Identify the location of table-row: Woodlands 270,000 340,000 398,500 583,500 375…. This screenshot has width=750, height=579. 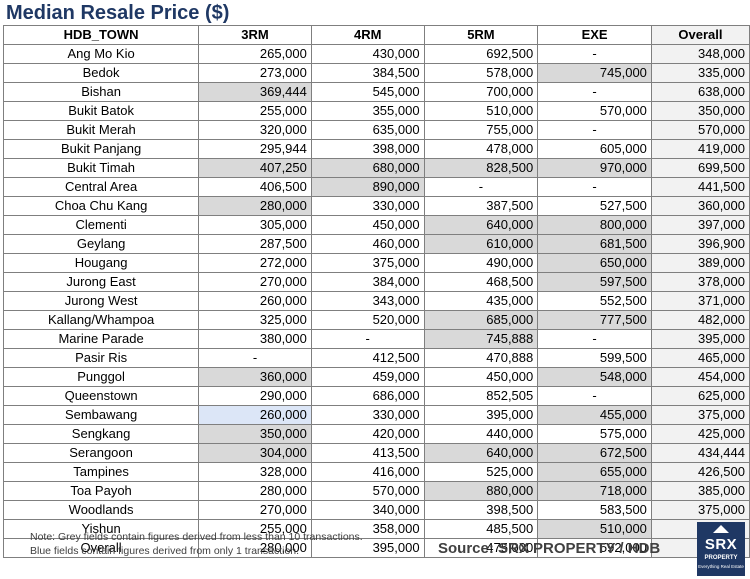
(376, 510).